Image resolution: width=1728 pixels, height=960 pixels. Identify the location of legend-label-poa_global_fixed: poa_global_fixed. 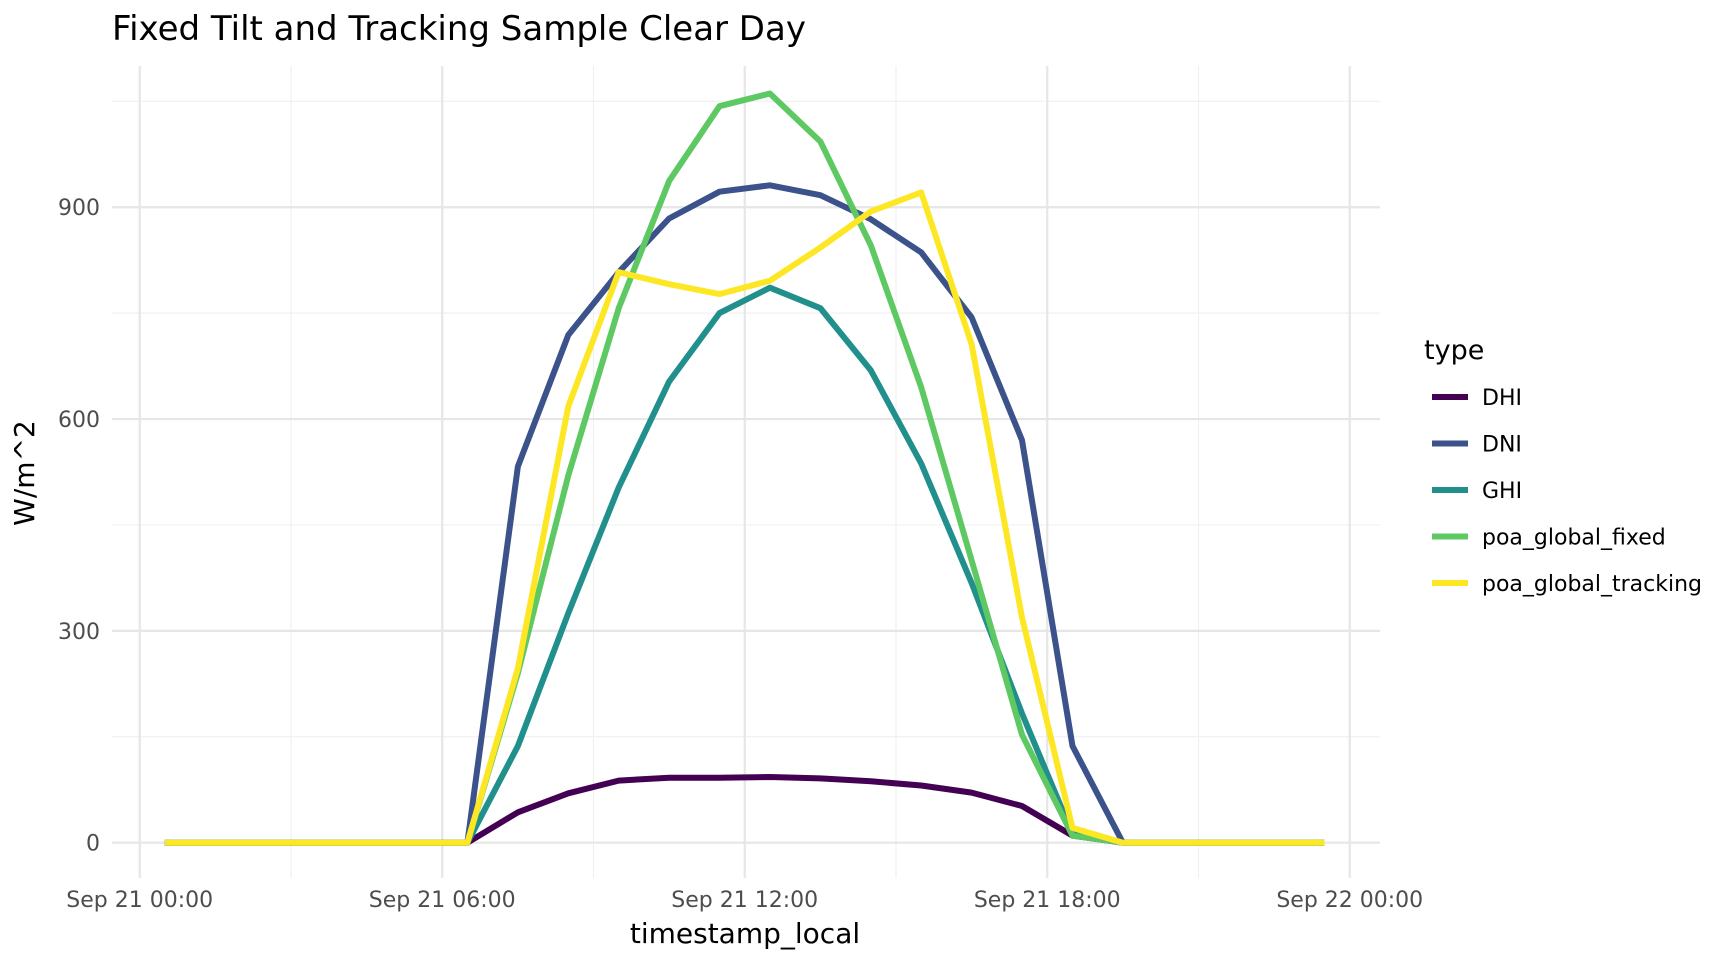
(1574, 538).